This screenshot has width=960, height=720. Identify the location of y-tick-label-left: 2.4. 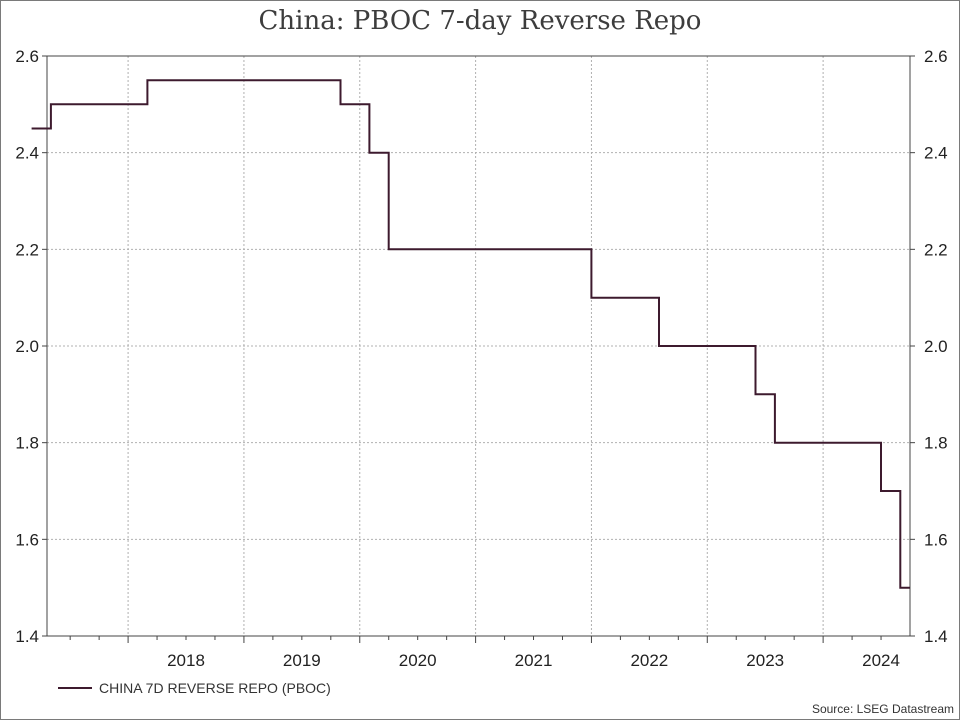
(27, 153).